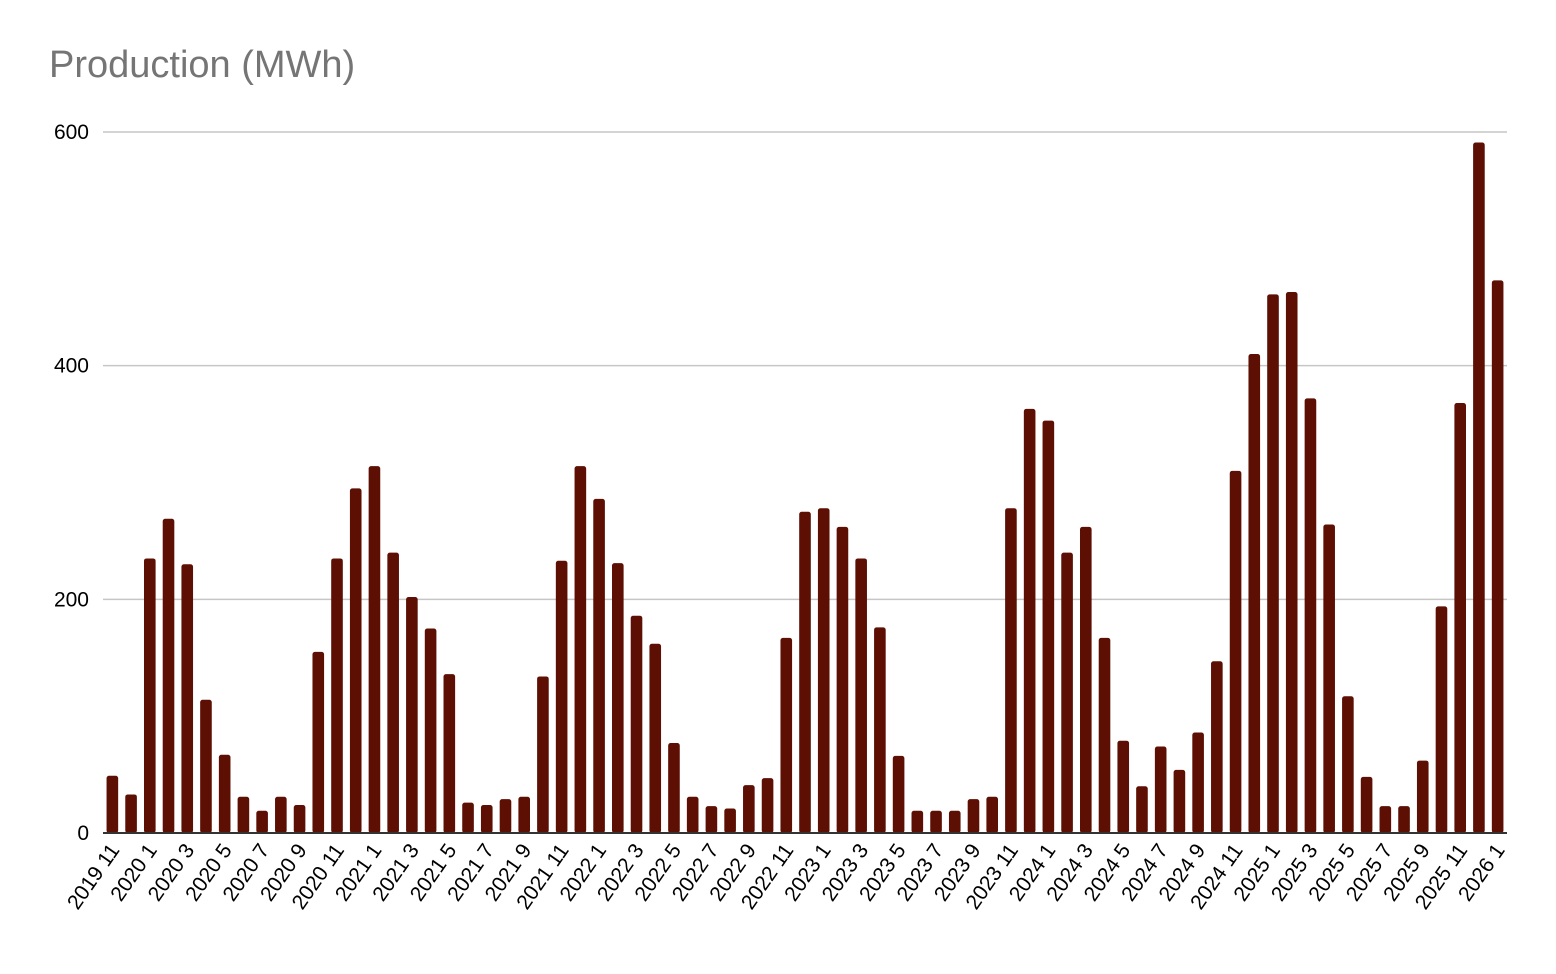  Describe the element at coordinates (71, 132) in the screenshot. I see `y-tick-label: 600` at that location.